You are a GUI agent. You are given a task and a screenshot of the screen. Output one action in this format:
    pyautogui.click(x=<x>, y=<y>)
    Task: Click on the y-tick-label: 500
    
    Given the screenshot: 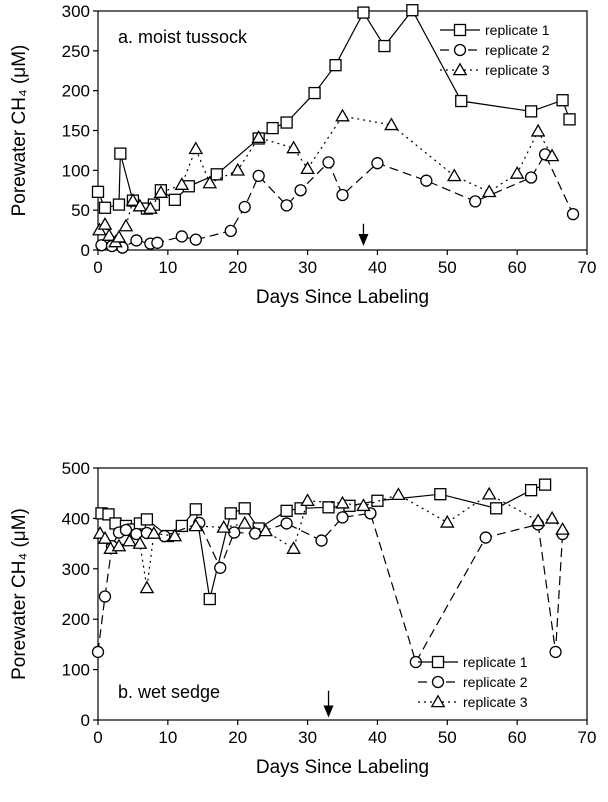 What is the action you would take?
    pyautogui.click(x=76, y=468)
    